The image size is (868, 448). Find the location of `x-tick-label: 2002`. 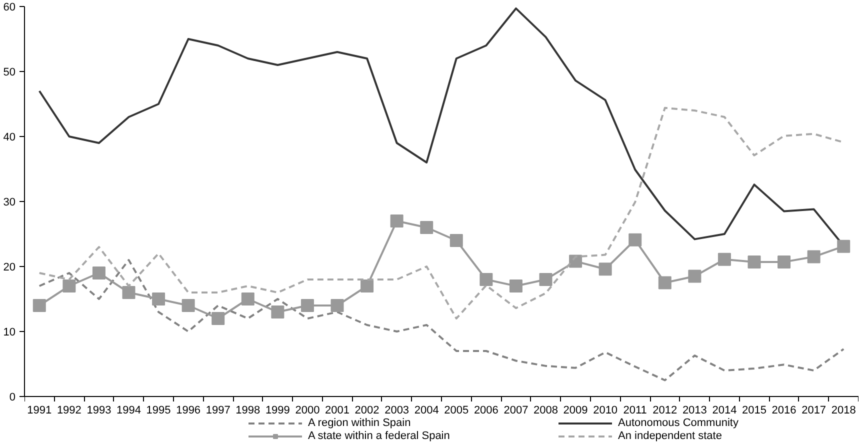

x-tick-label: 2002 is located at coordinates (367, 410).